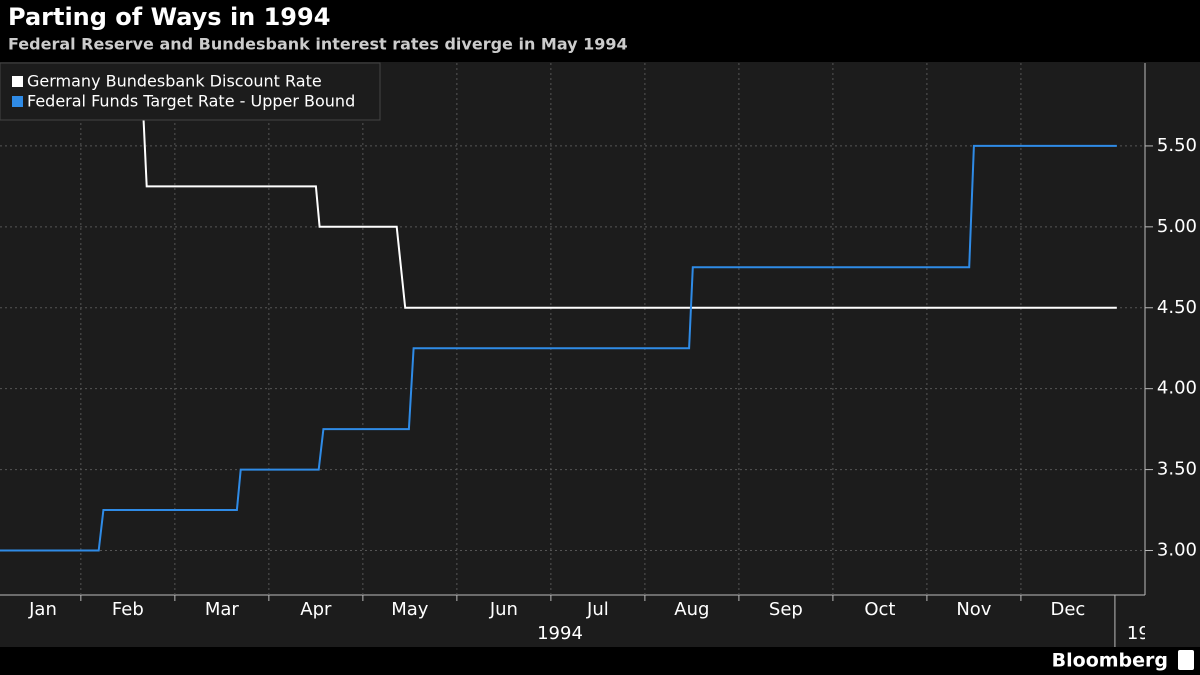 Image resolution: width=1200 pixels, height=675 pixels. Describe the element at coordinates (1177, 226) in the screenshot. I see `y-tick-label: 5.00` at that location.